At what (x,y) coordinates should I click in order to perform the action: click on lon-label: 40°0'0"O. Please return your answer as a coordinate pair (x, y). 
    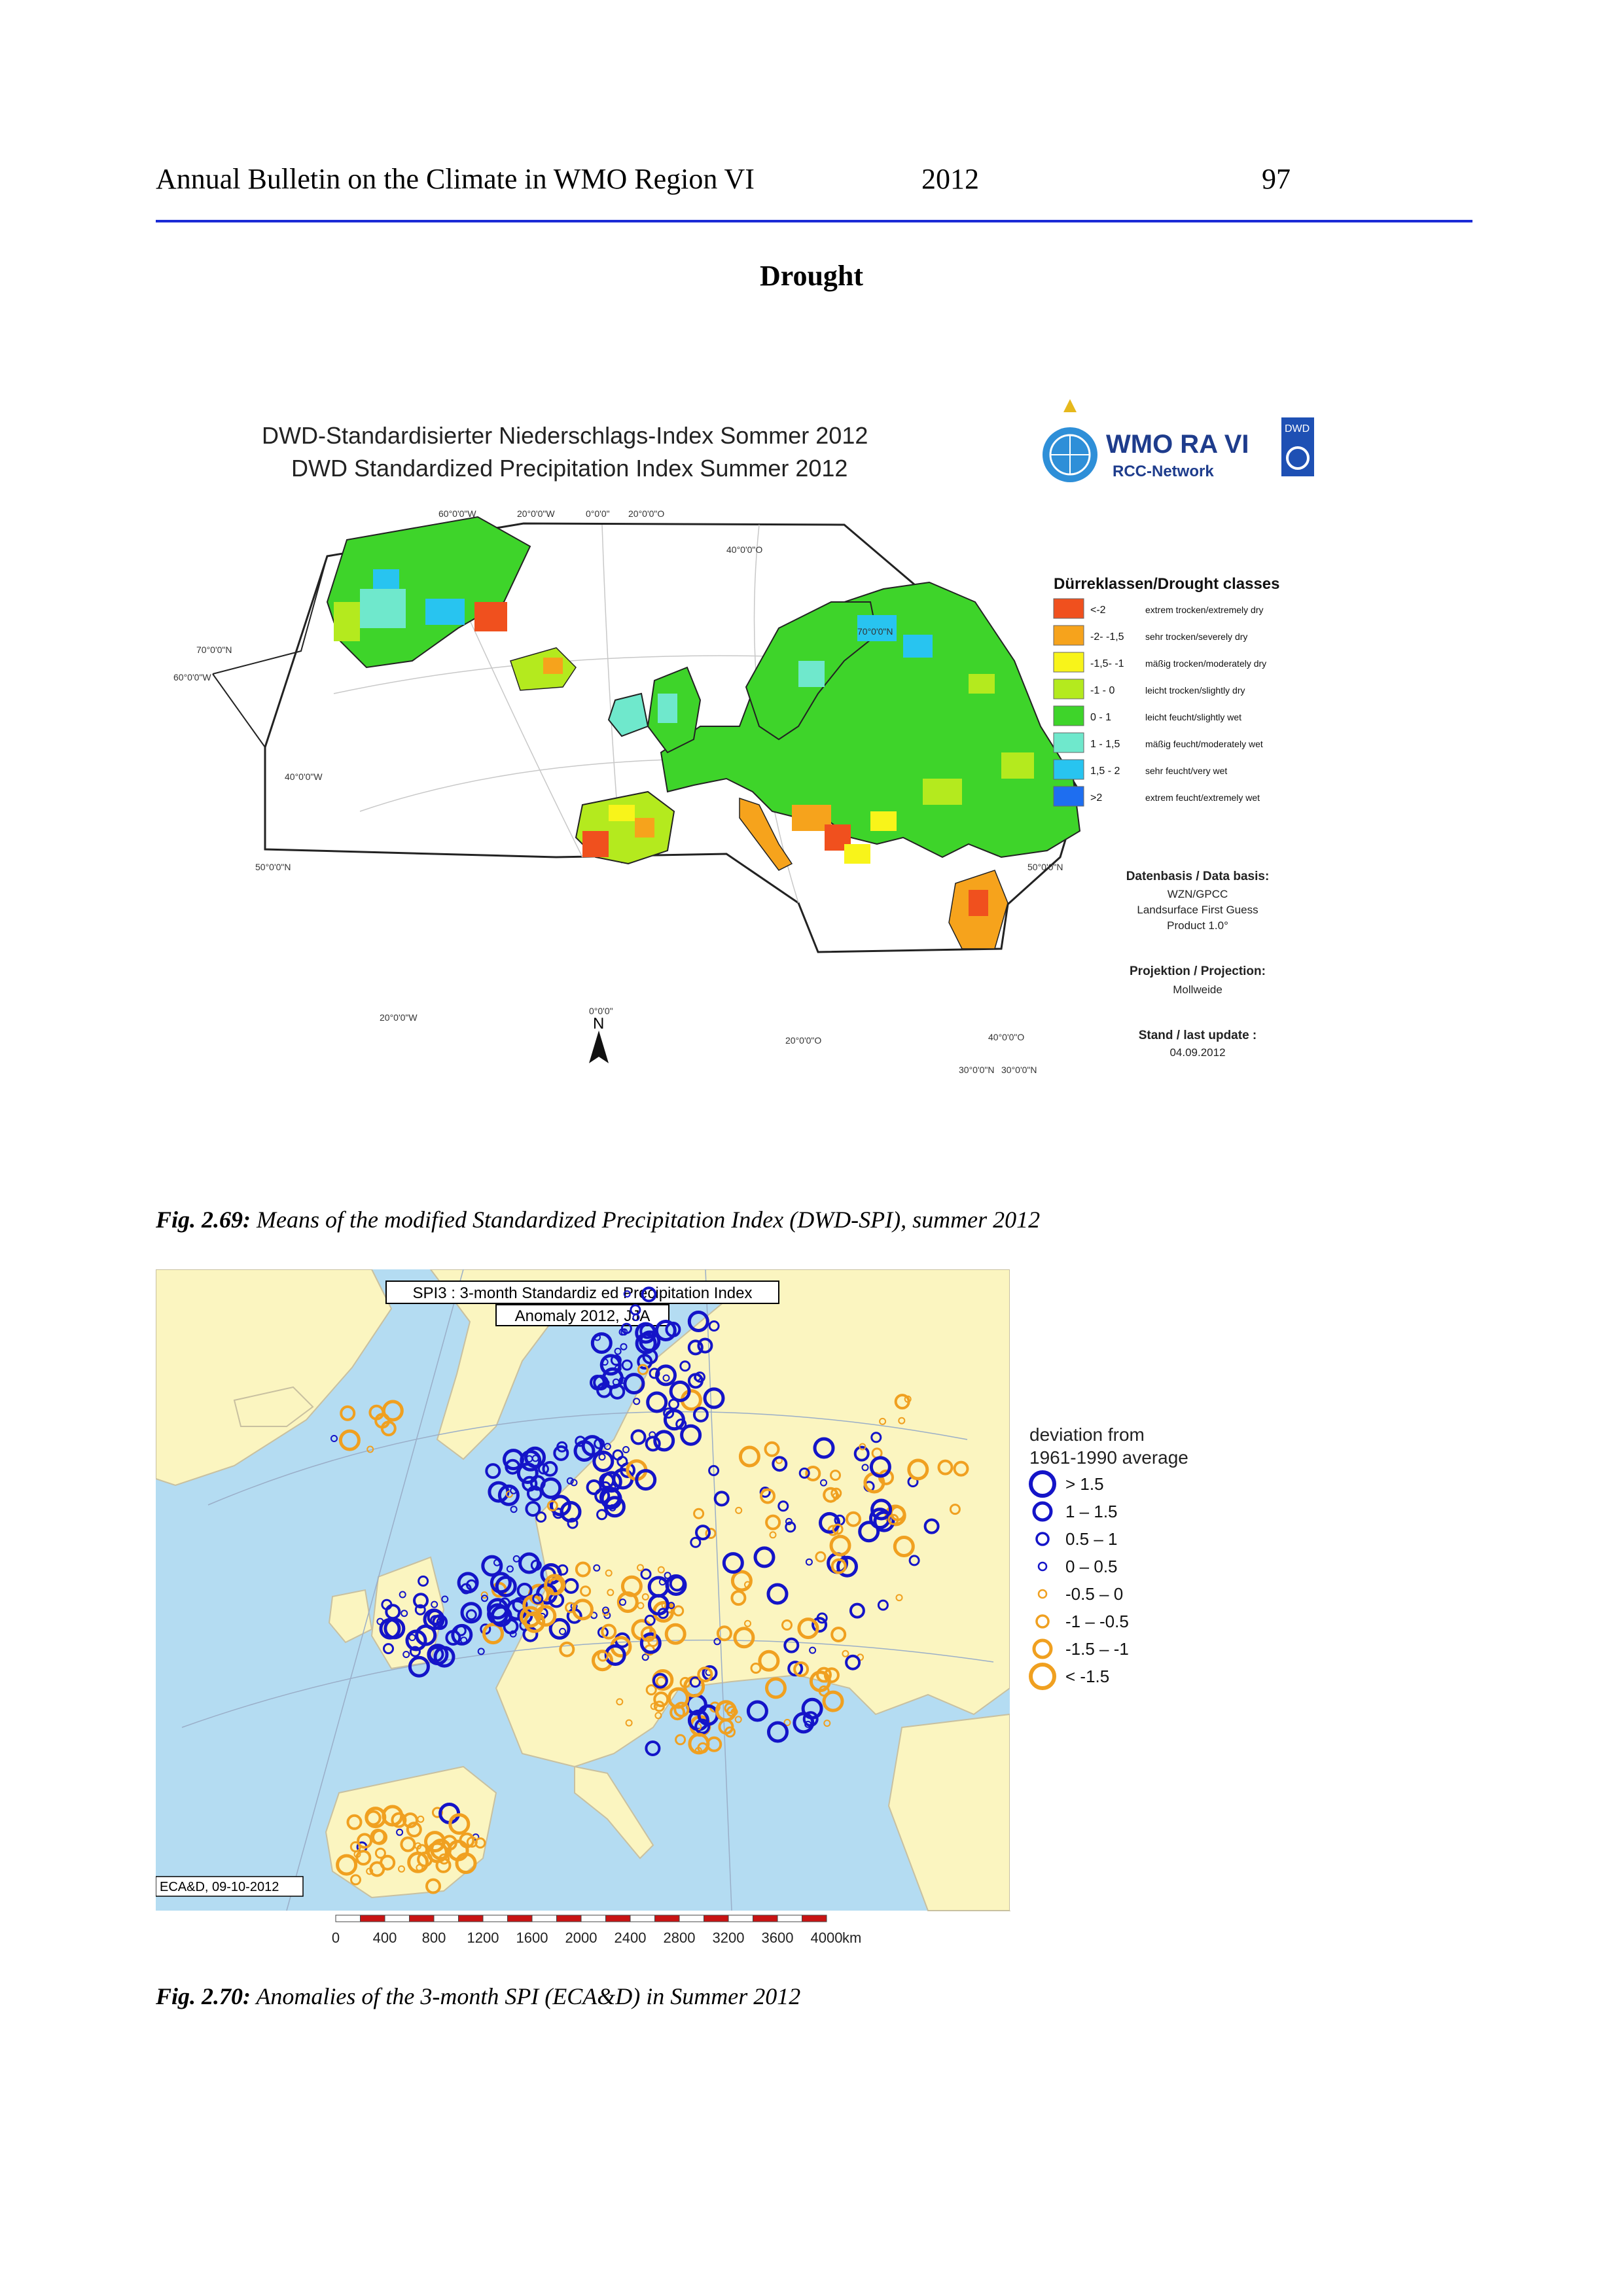
    Looking at the image, I should click on (1006, 1037).